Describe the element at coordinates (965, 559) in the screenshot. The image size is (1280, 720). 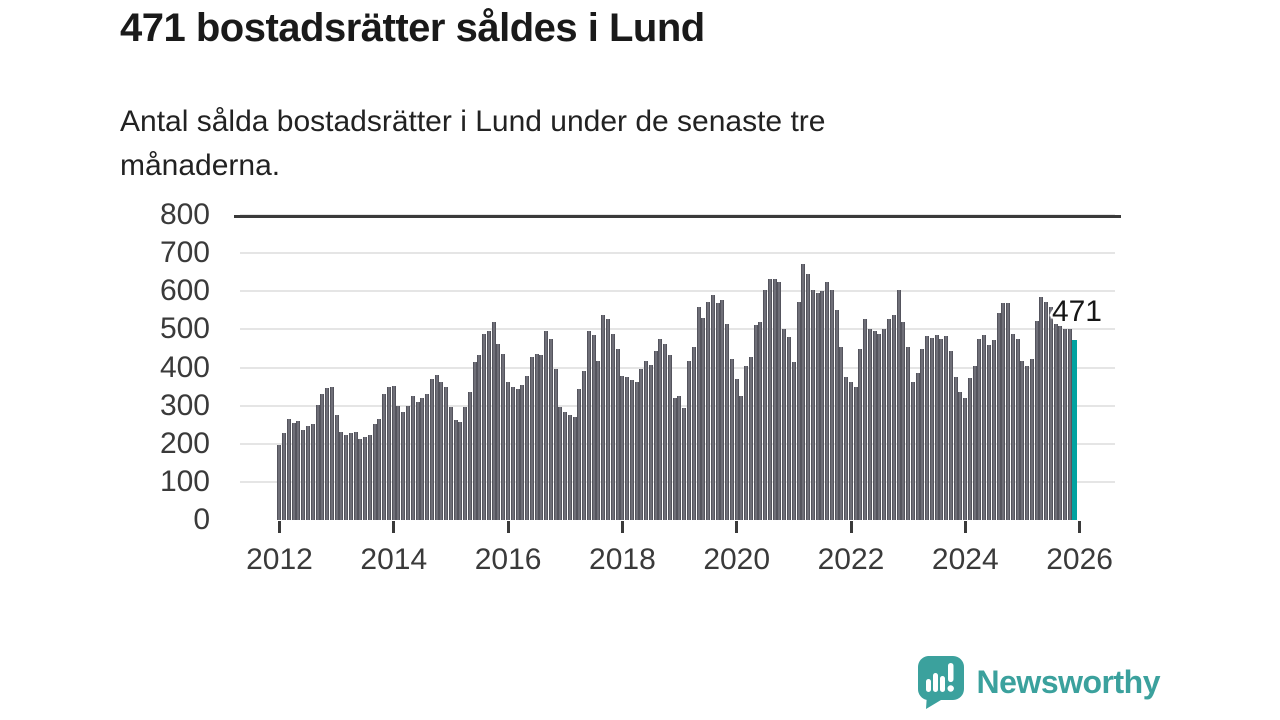
I see `x-tick-label: 2024` at that location.